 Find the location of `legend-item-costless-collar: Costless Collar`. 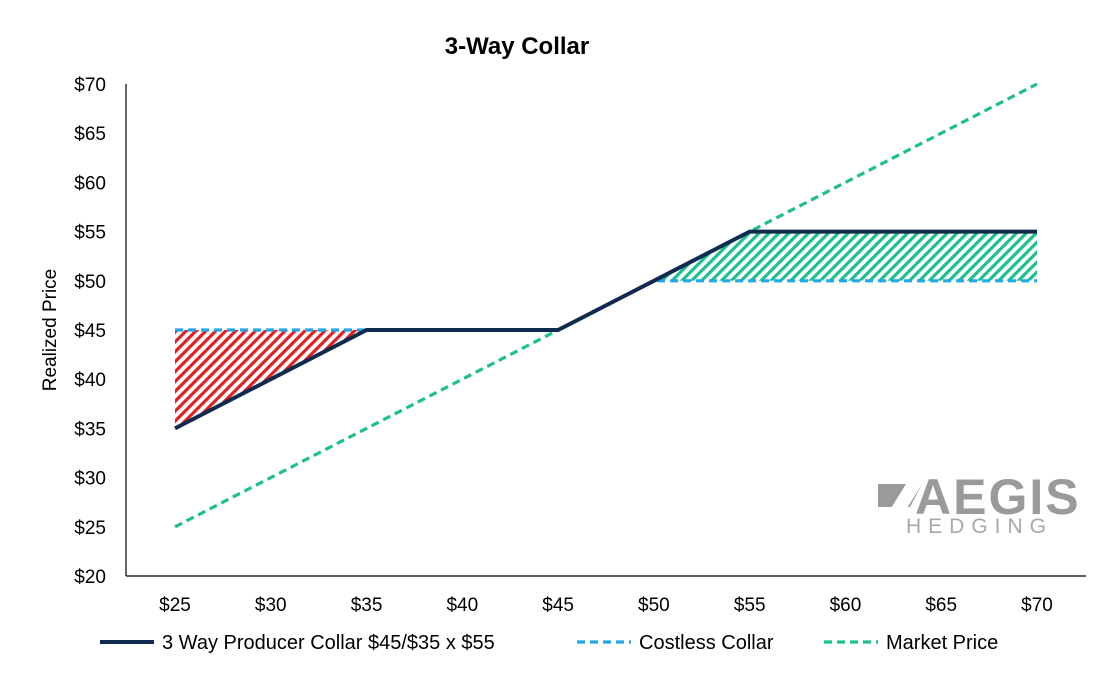

legend-item-costless-collar: Costless Collar is located at coordinates (675, 643).